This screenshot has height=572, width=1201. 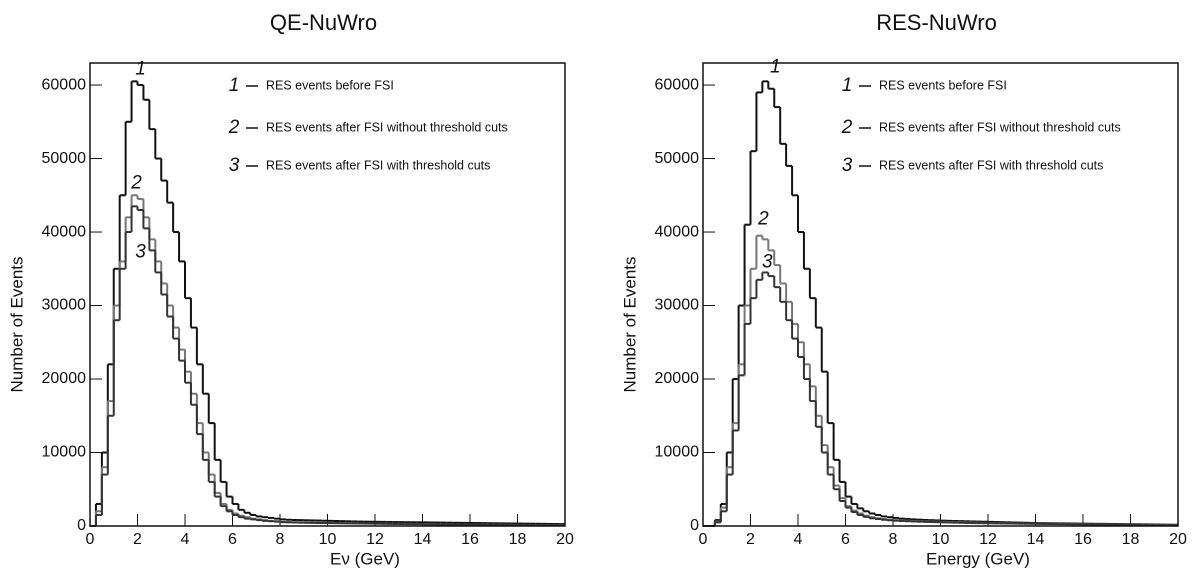 What do you see at coordinates (936, 22) in the screenshot?
I see `chart-title: RES-NuWro` at bounding box center [936, 22].